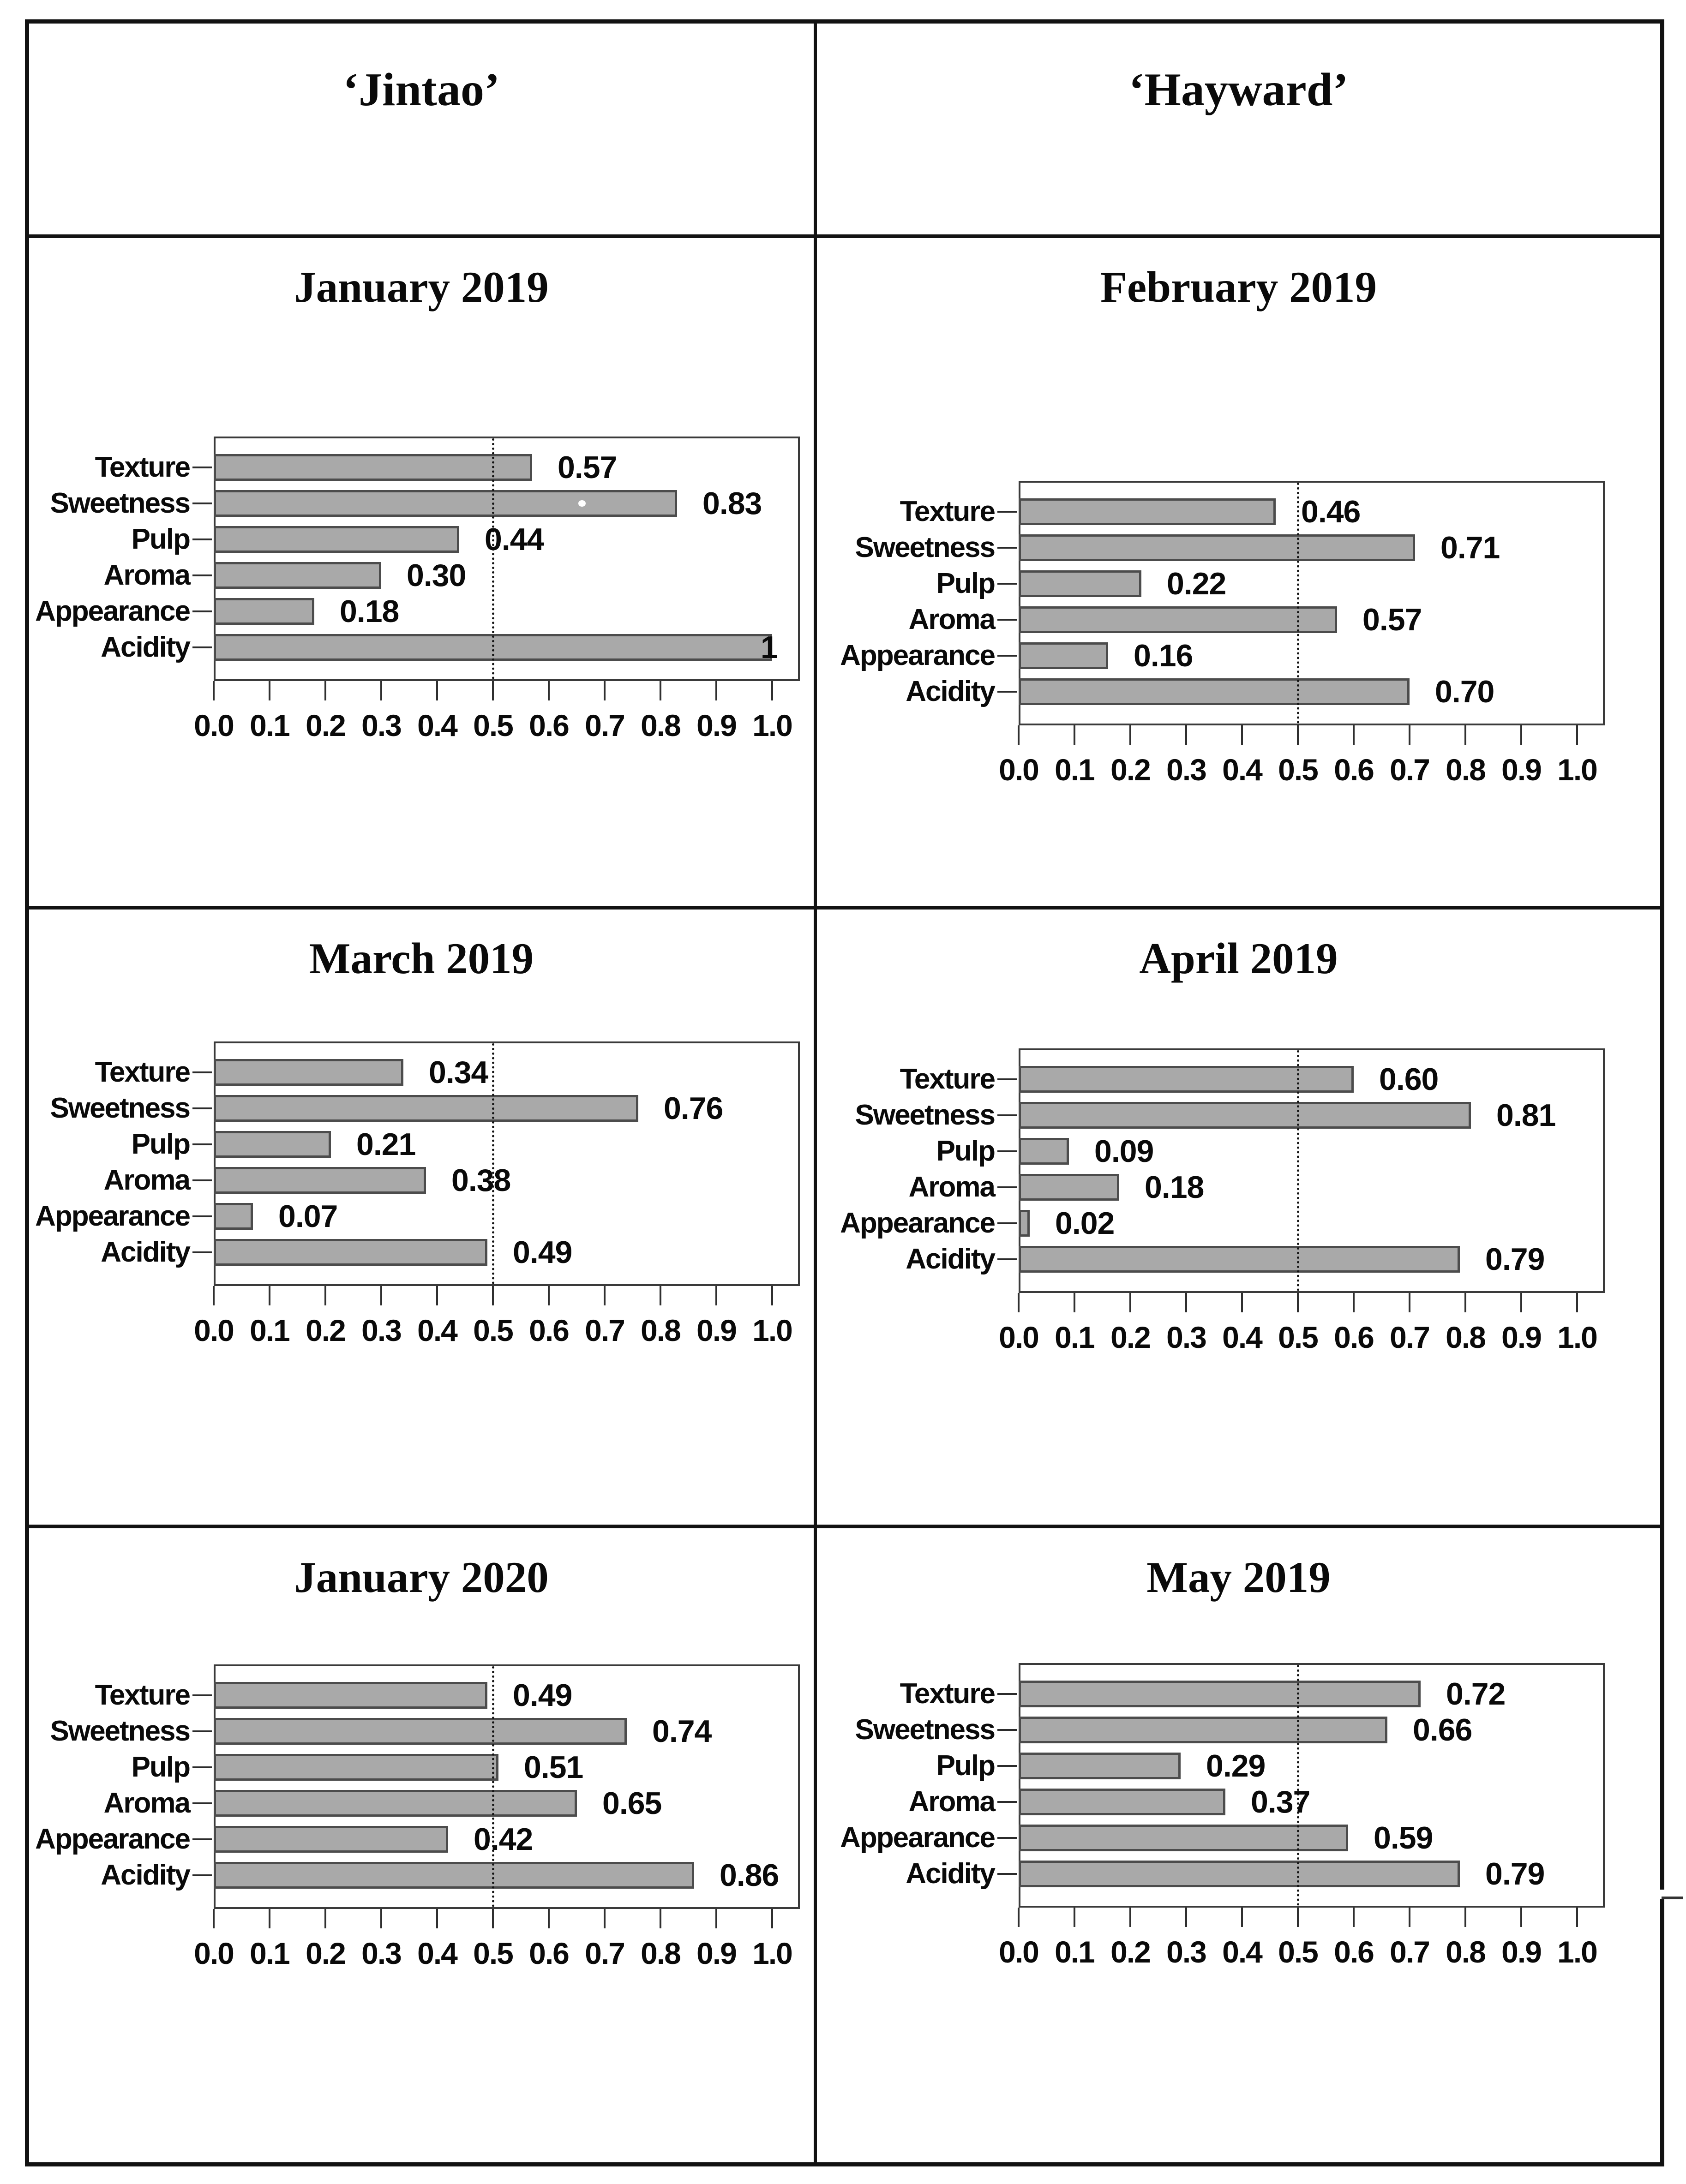  What do you see at coordinates (693, 1108) in the screenshot?
I see `value-label-sweetness: 0.76` at bounding box center [693, 1108].